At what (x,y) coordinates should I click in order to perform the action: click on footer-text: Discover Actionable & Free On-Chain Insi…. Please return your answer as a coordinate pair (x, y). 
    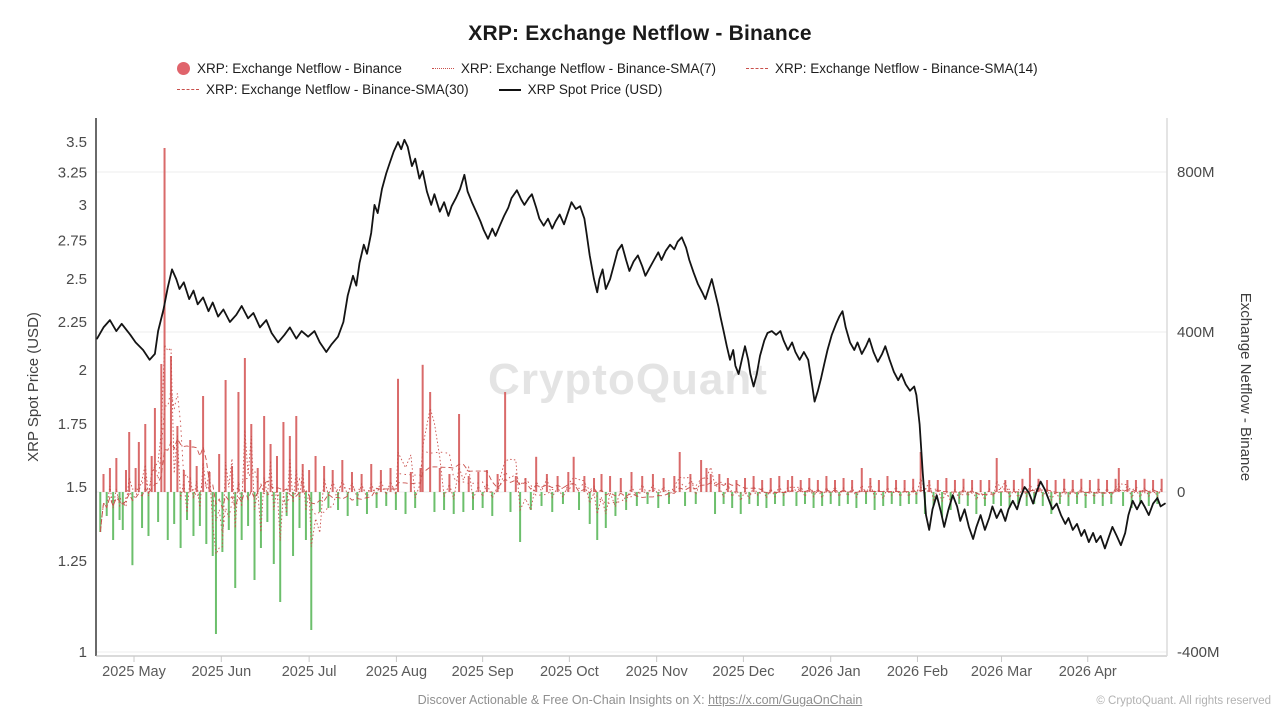
    Looking at the image, I should click on (563, 700).